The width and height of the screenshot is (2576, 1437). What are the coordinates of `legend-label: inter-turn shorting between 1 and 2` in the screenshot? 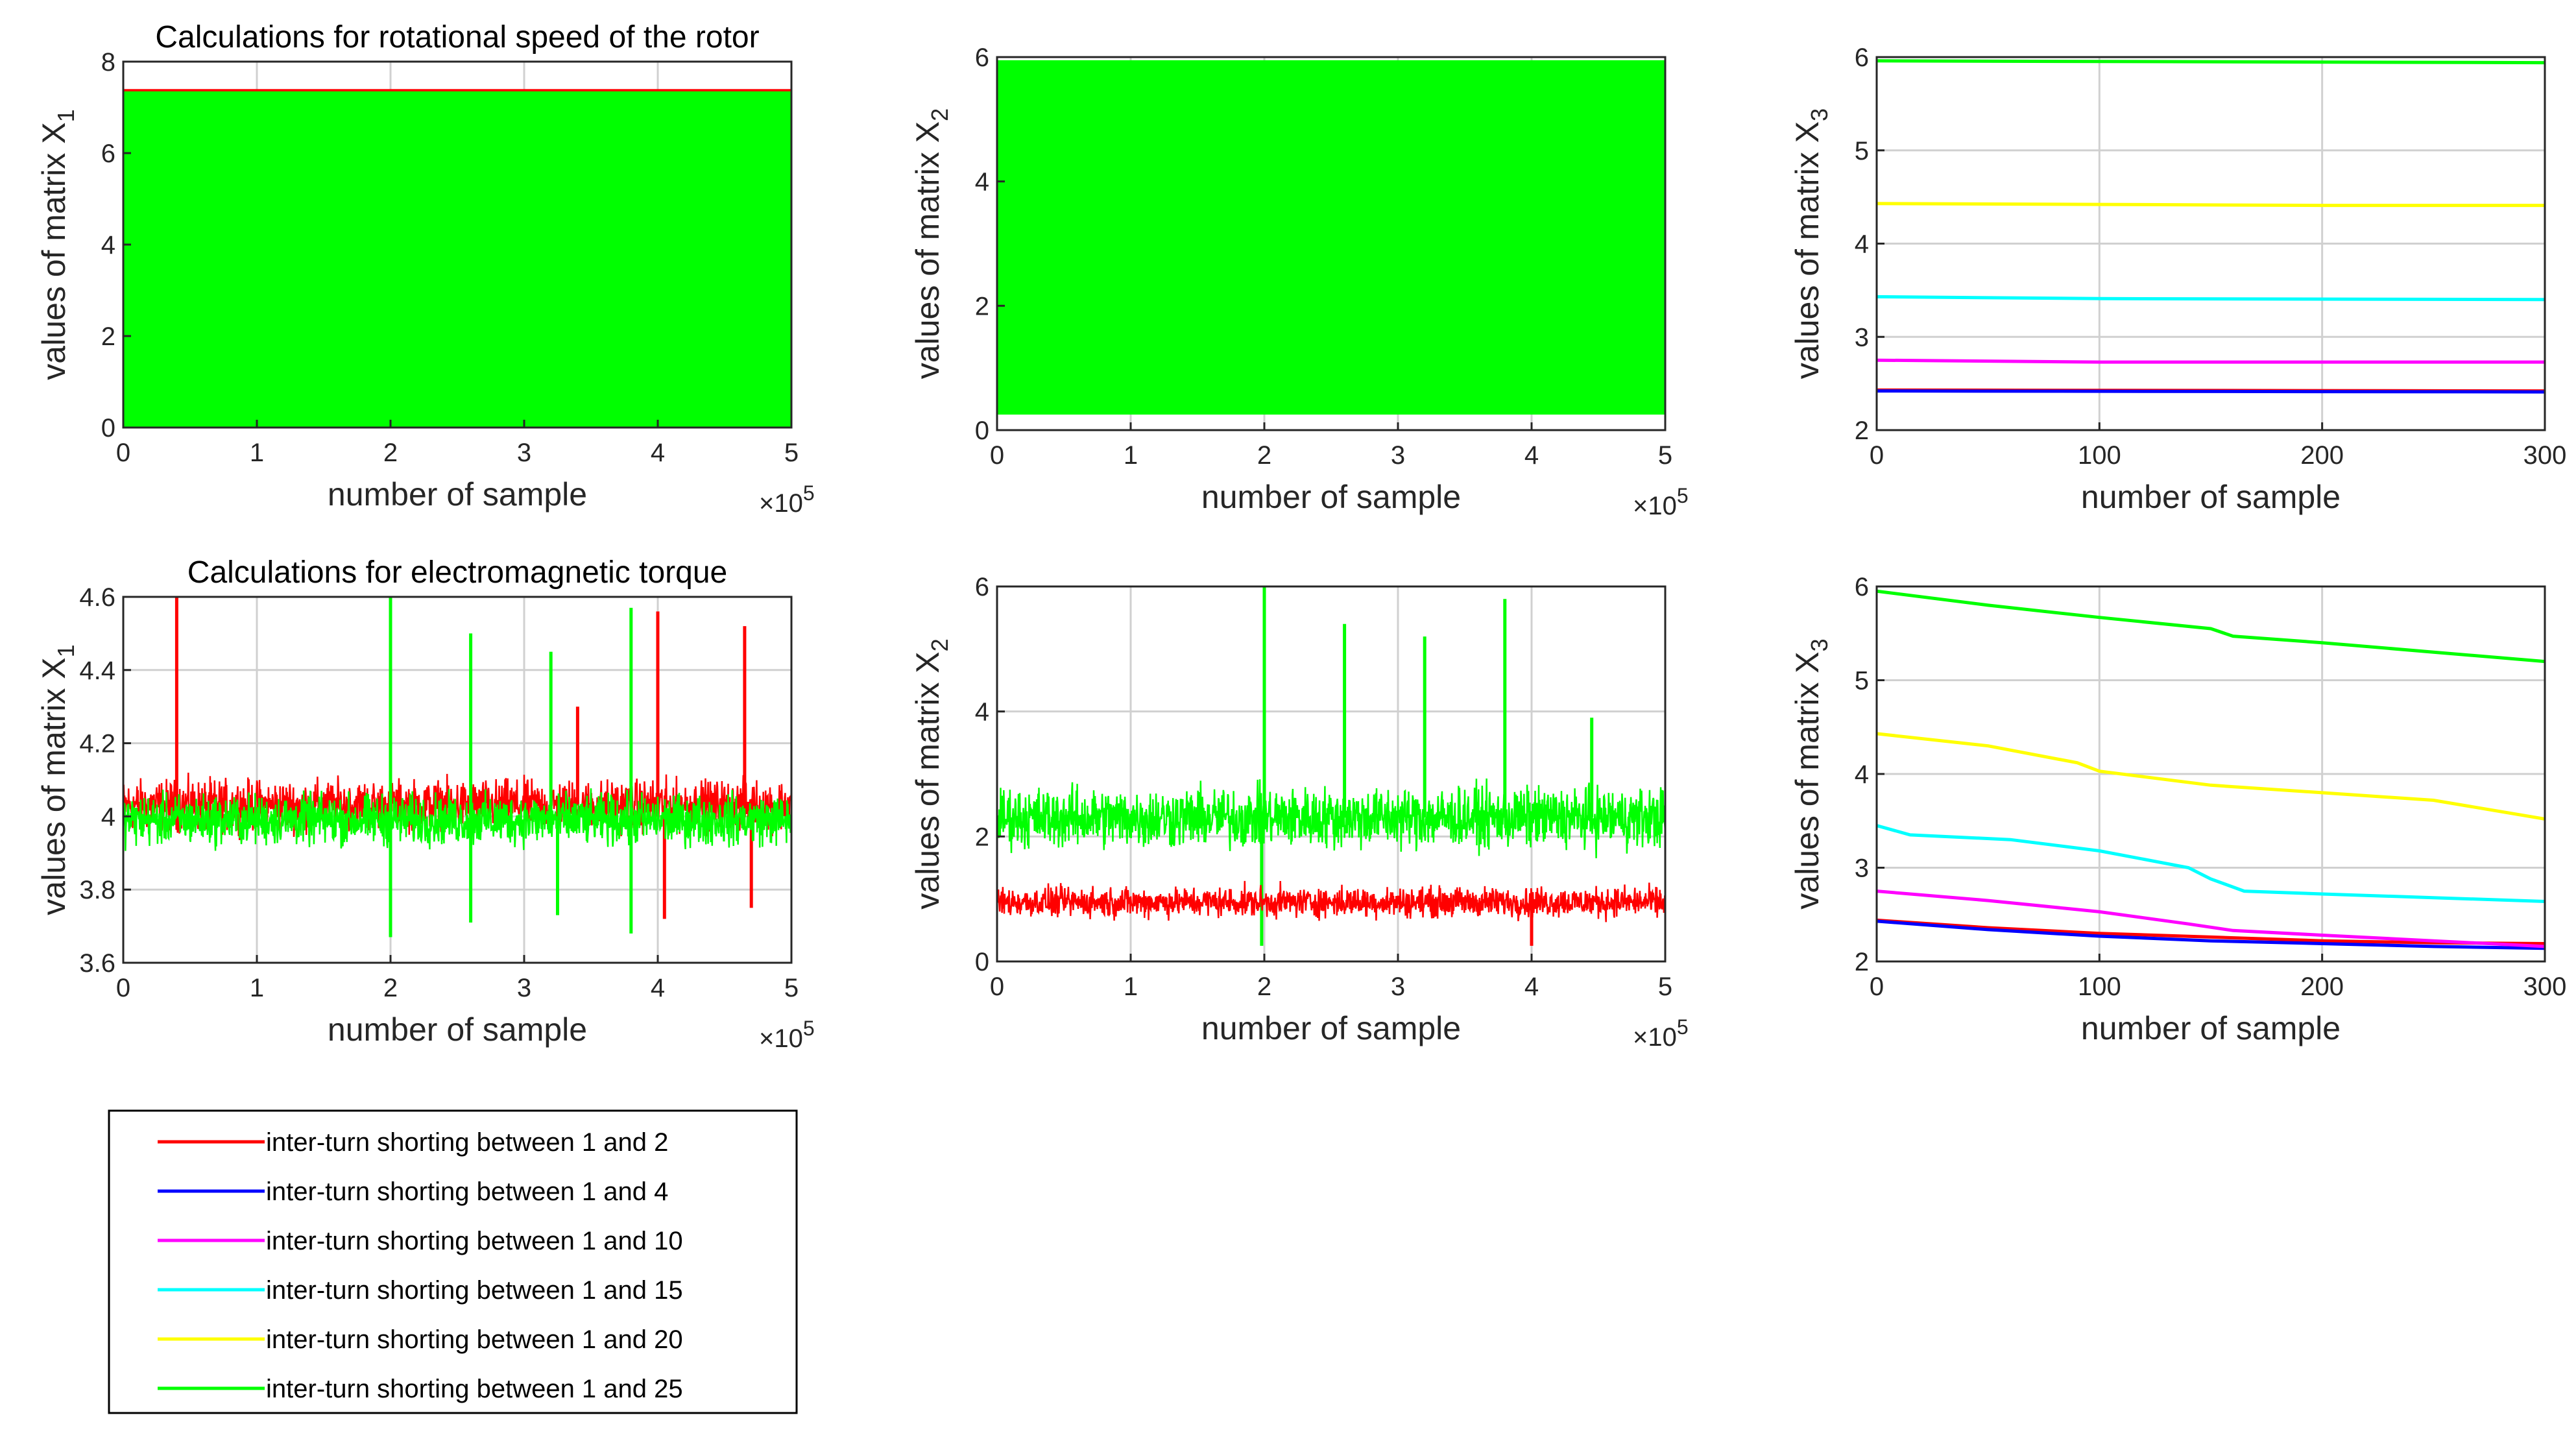 It's located at (467, 1142).